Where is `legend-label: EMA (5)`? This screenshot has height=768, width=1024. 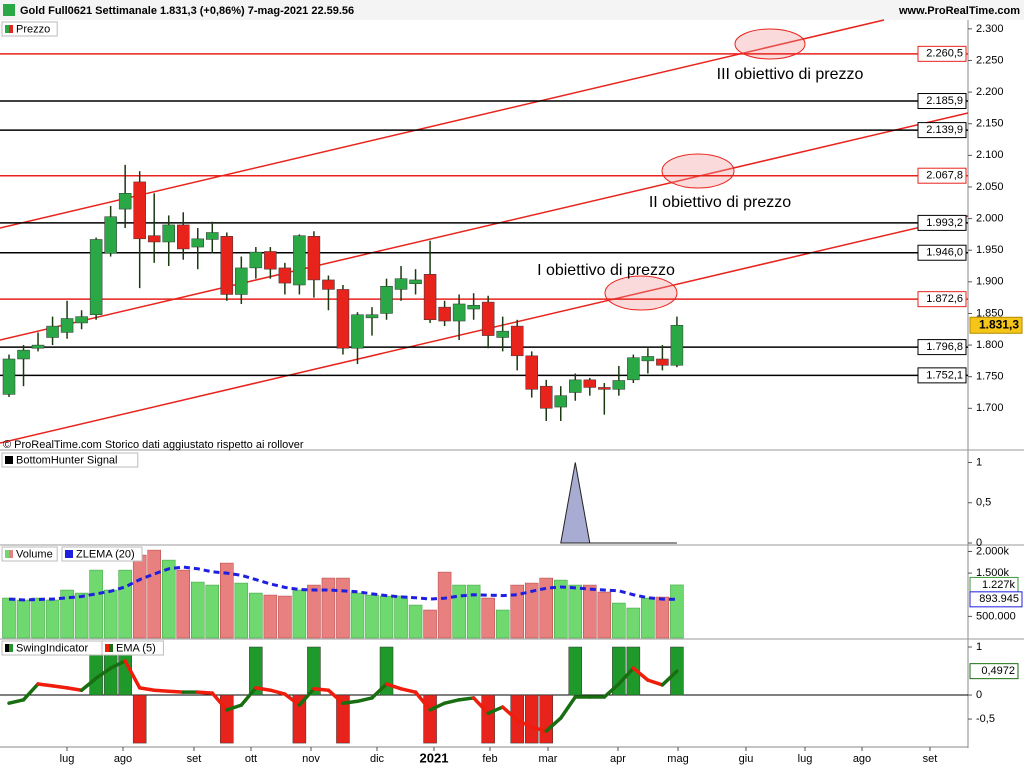
legend-label: EMA (5) is located at coordinates (136, 648).